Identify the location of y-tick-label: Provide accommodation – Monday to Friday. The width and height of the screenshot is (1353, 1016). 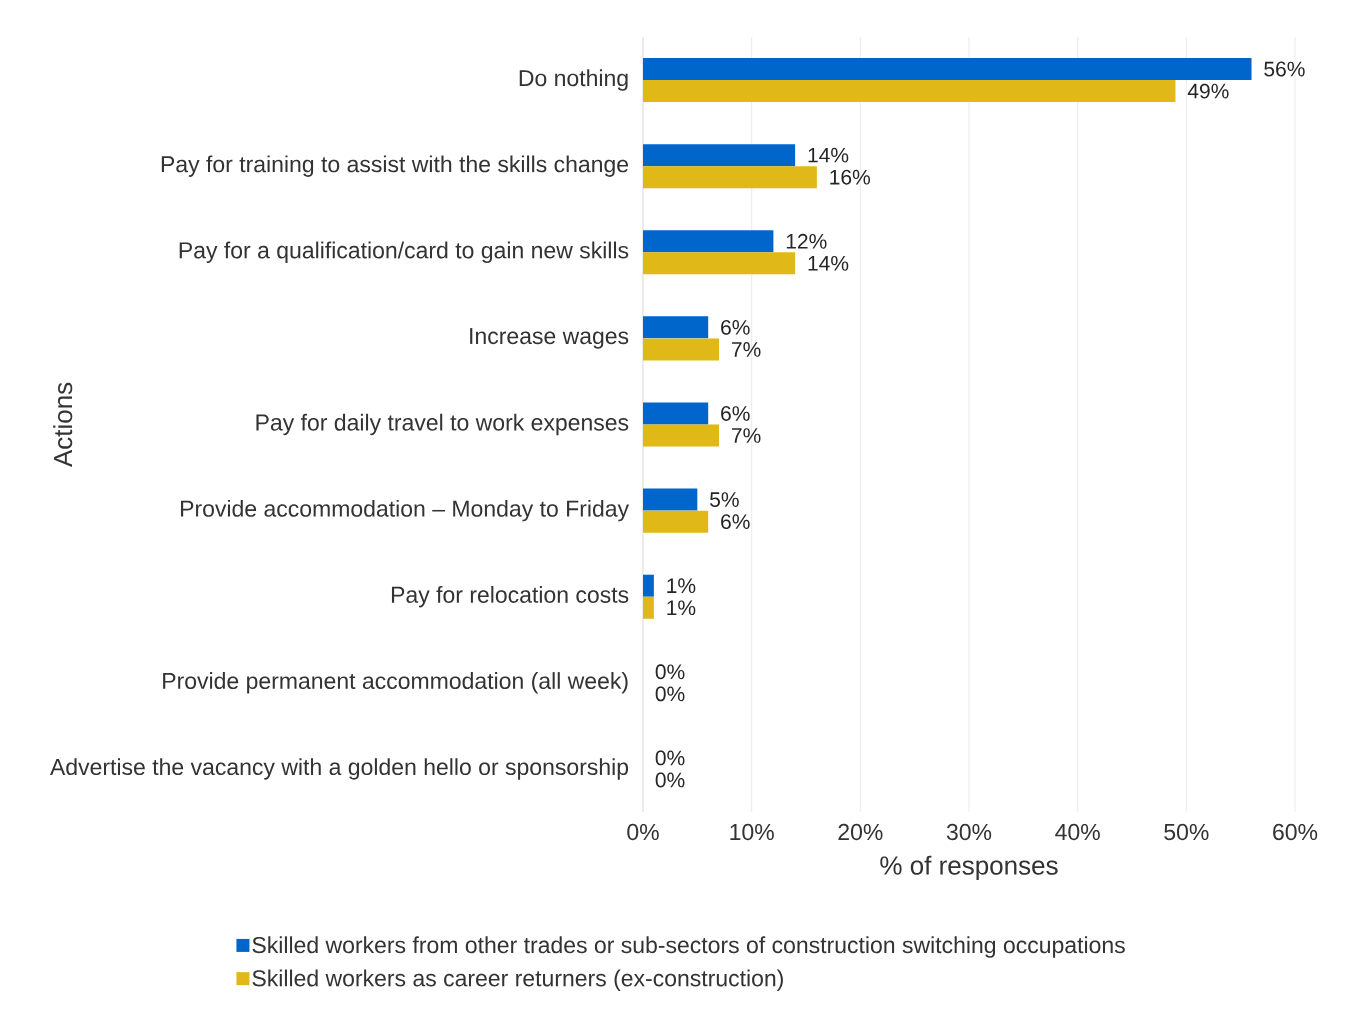
(405, 510).